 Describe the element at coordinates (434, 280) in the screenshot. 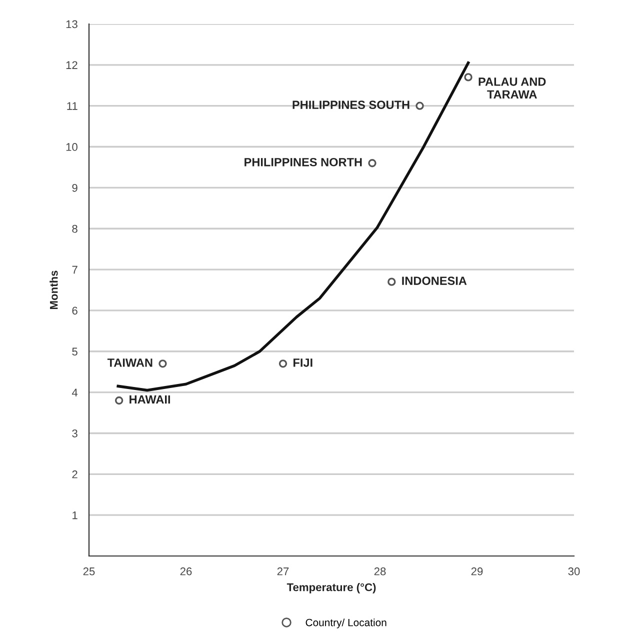

I see `annotation: INDONESIA` at that location.